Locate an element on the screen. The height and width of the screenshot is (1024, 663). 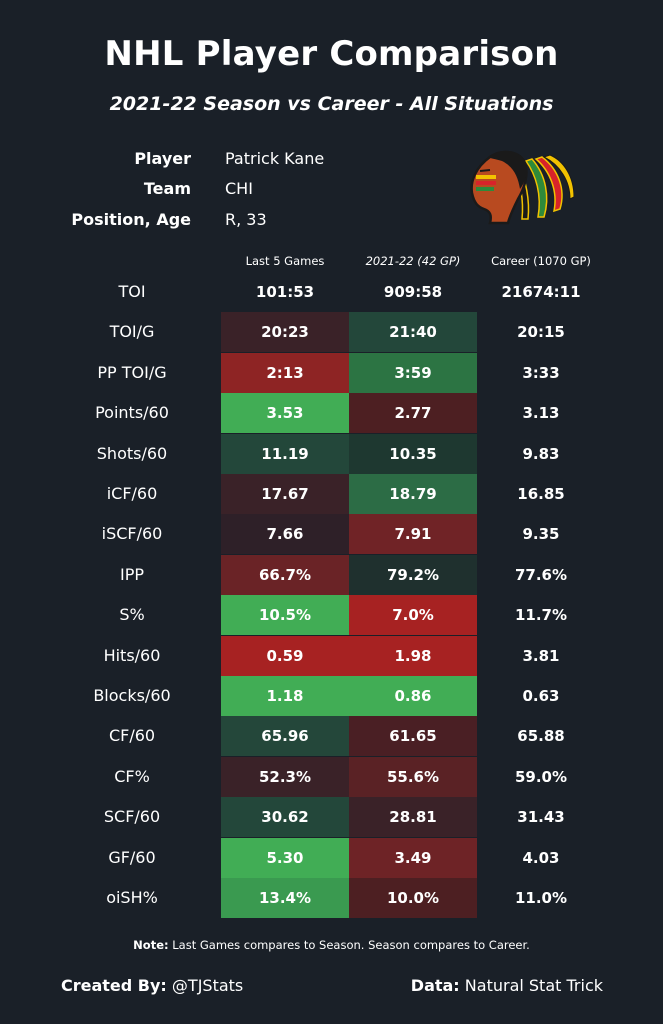
stat-row: CF% 52.3% 55.6% 59.0% is located at coordinates (331, 776).